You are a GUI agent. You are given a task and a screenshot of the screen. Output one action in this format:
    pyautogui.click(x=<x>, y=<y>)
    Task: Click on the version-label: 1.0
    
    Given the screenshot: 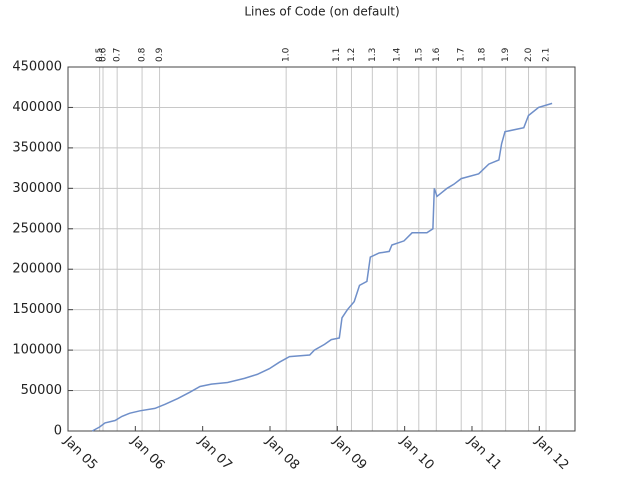 What is the action you would take?
    pyautogui.click(x=287, y=54)
    